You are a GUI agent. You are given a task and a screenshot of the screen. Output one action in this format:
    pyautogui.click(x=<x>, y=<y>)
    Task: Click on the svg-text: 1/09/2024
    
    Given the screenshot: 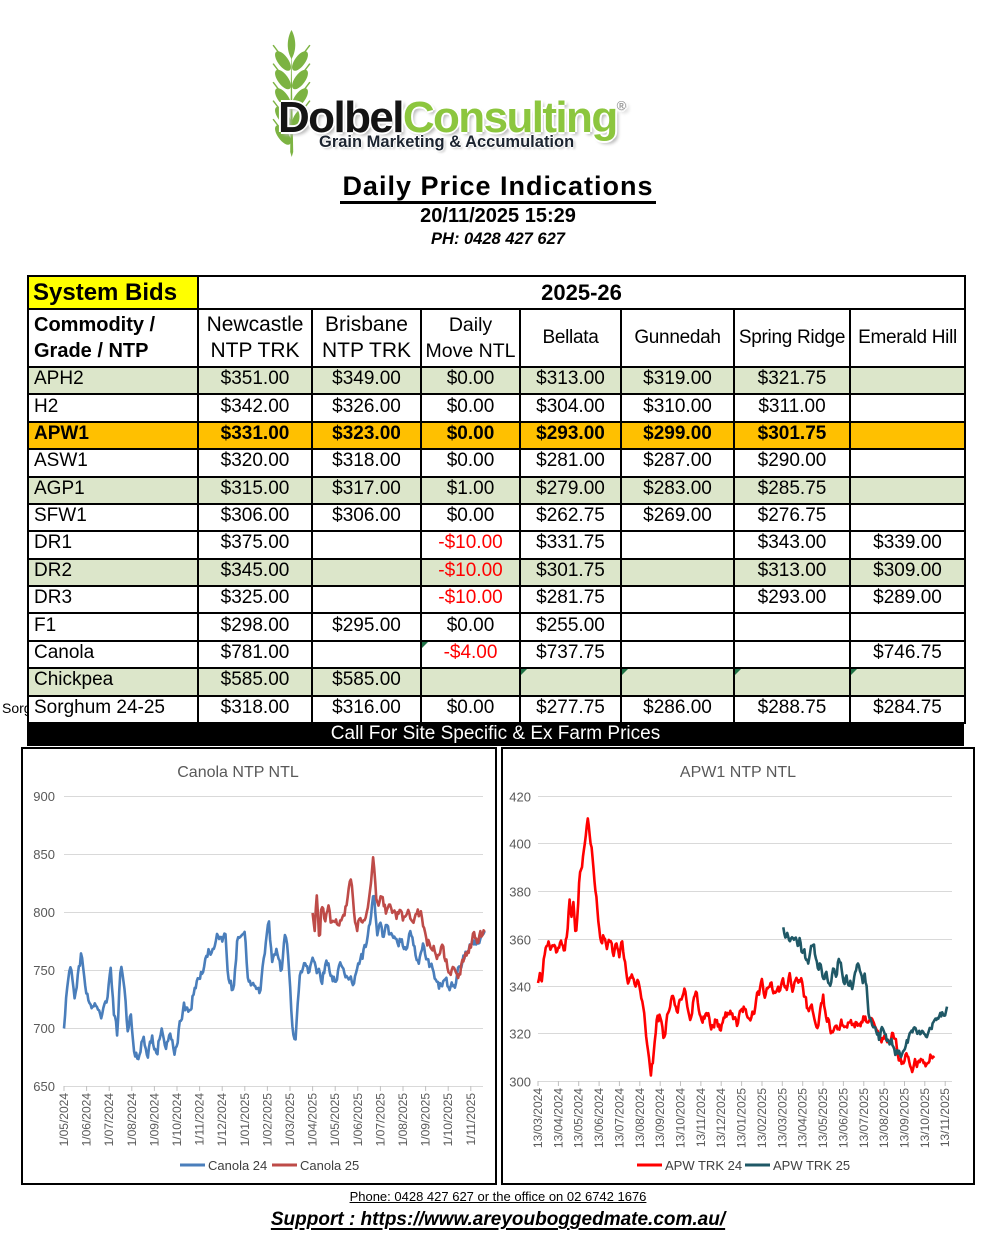 What is the action you would take?
    pyautogui.click(x=154, y=1120)
    